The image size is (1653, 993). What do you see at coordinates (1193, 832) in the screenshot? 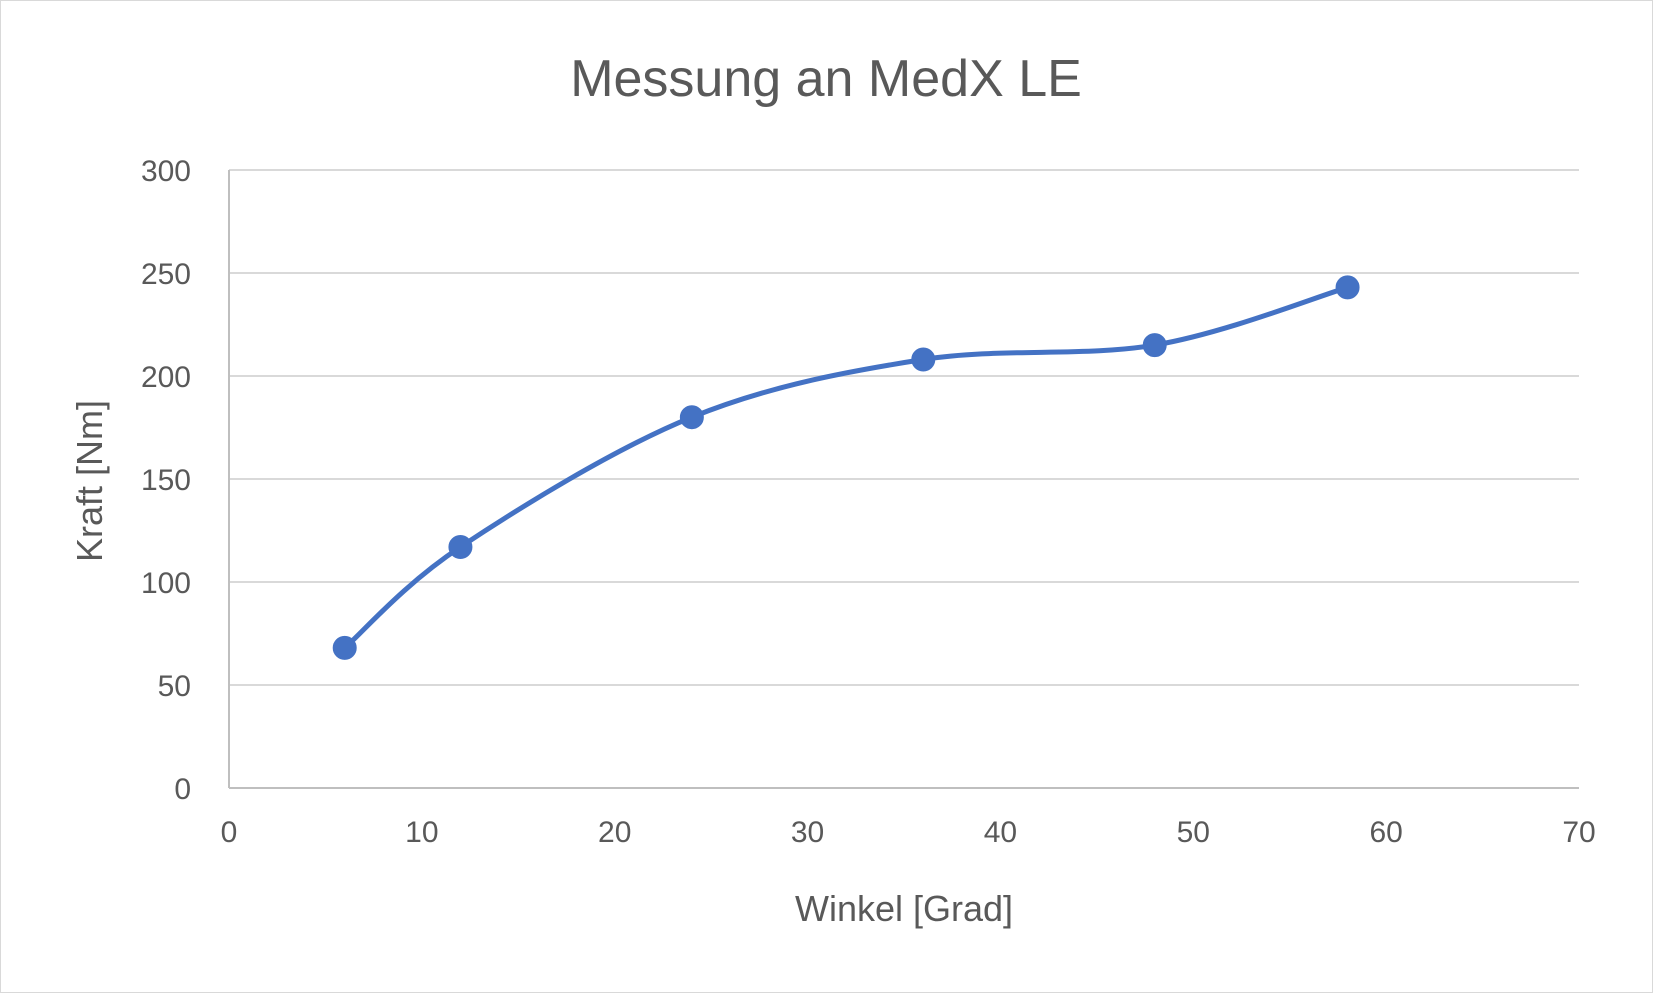
I see `x-tick-label: 50` at bounding box center [1193, 832].